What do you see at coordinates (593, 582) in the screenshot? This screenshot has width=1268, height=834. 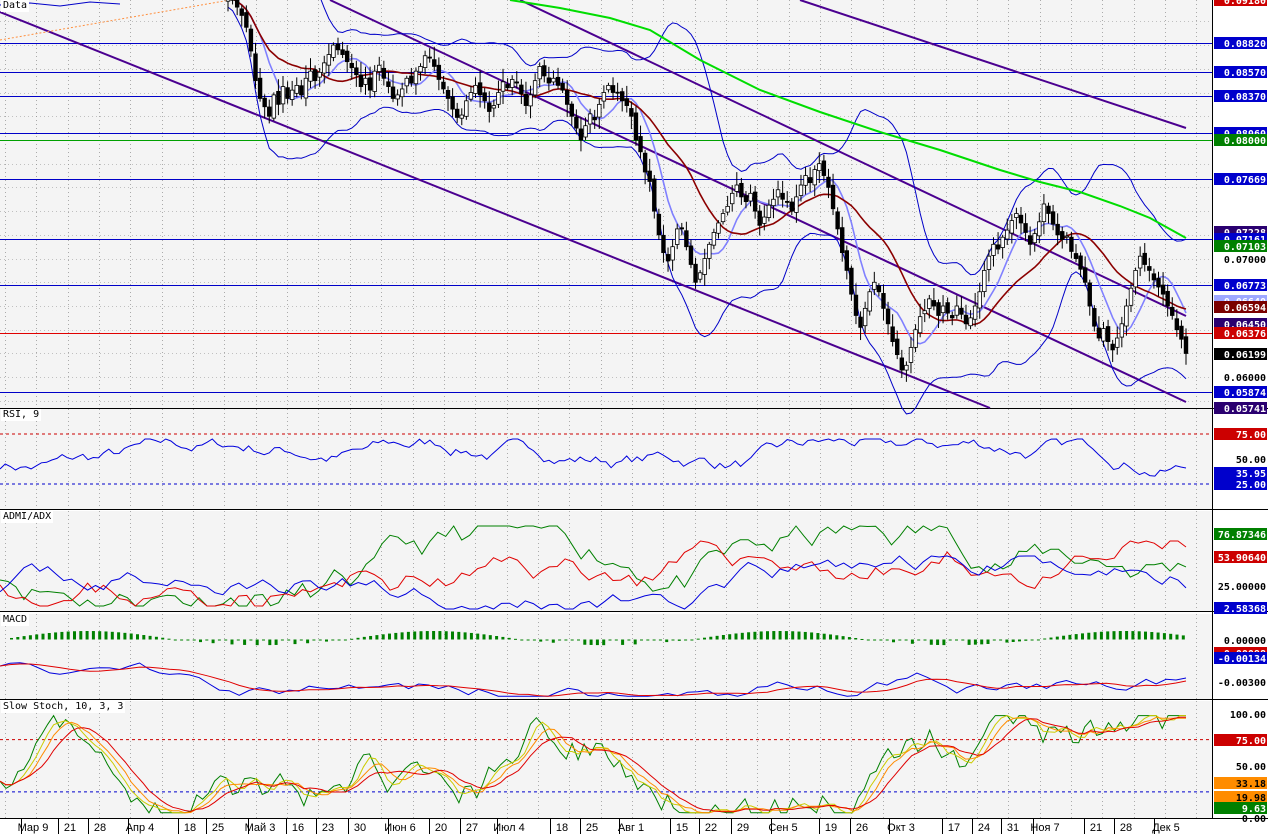 I see `adx-line` at bounding box center [593, 582].